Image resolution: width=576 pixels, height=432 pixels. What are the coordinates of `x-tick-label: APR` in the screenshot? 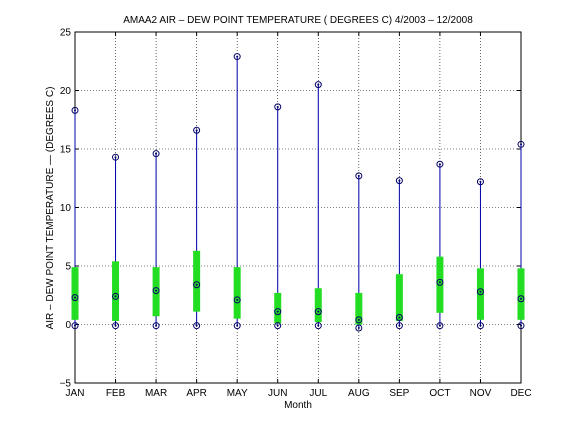 It's located at (196, 393).